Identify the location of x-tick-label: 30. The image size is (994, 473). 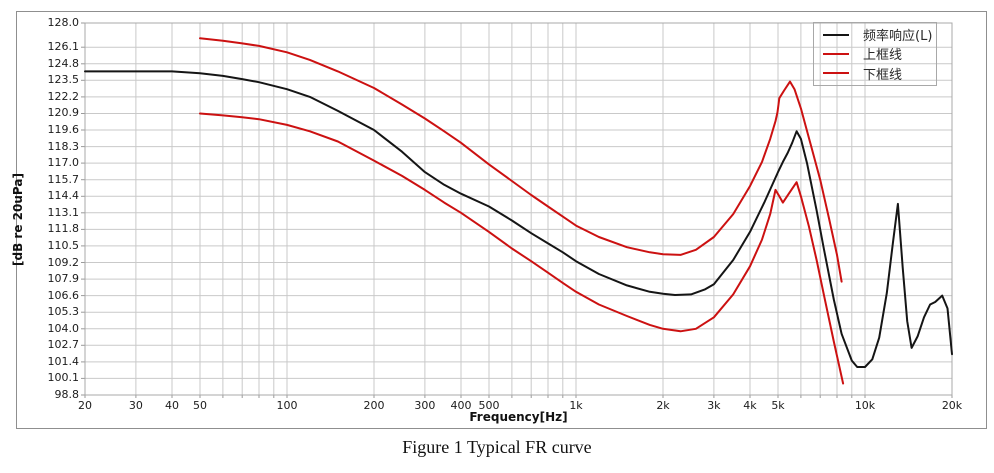
(135, 405).